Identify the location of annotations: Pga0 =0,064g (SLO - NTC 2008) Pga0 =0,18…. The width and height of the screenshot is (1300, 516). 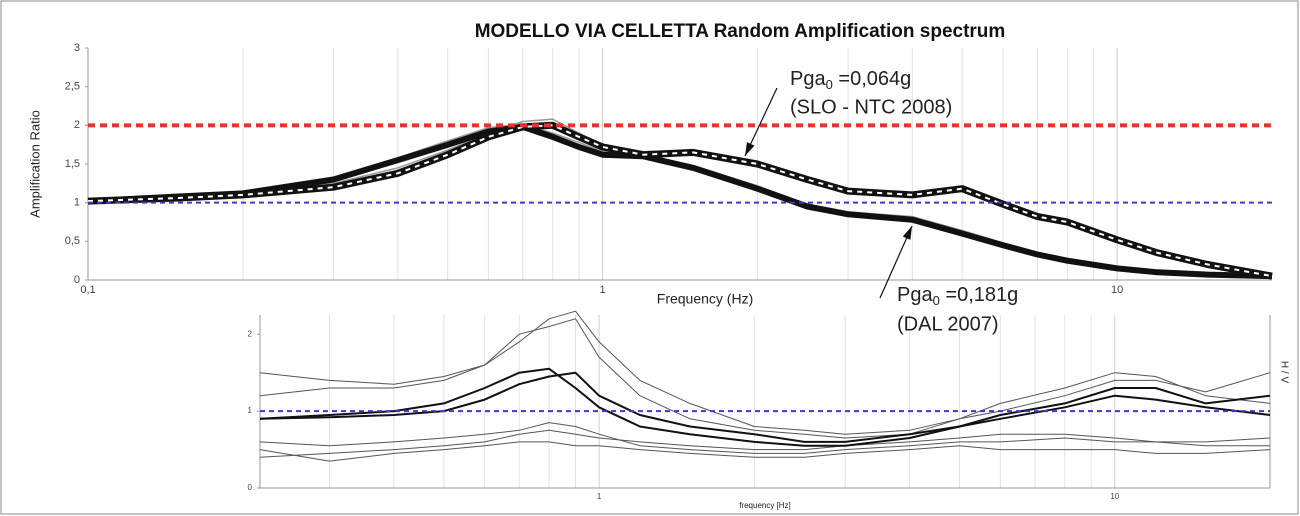
(881, 201).